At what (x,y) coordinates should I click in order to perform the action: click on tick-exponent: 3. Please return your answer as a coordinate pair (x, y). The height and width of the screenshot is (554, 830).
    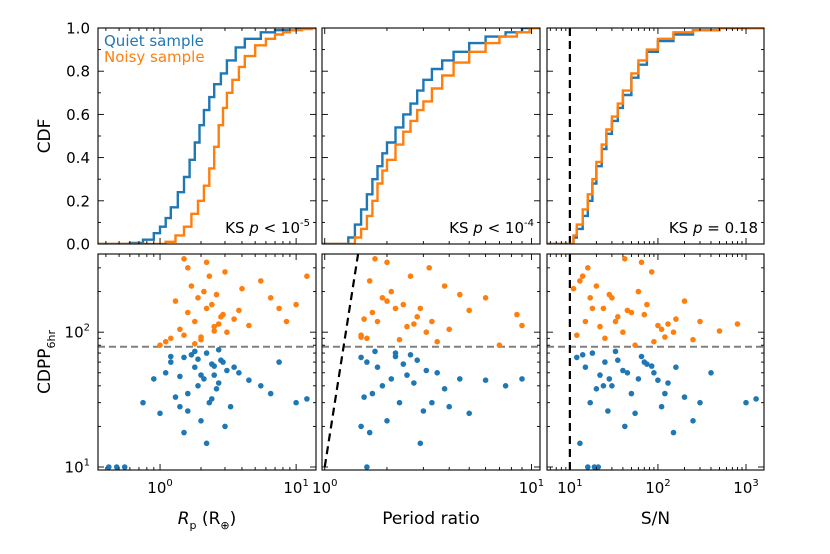
    Looking at the image, I should click on (755, 483).